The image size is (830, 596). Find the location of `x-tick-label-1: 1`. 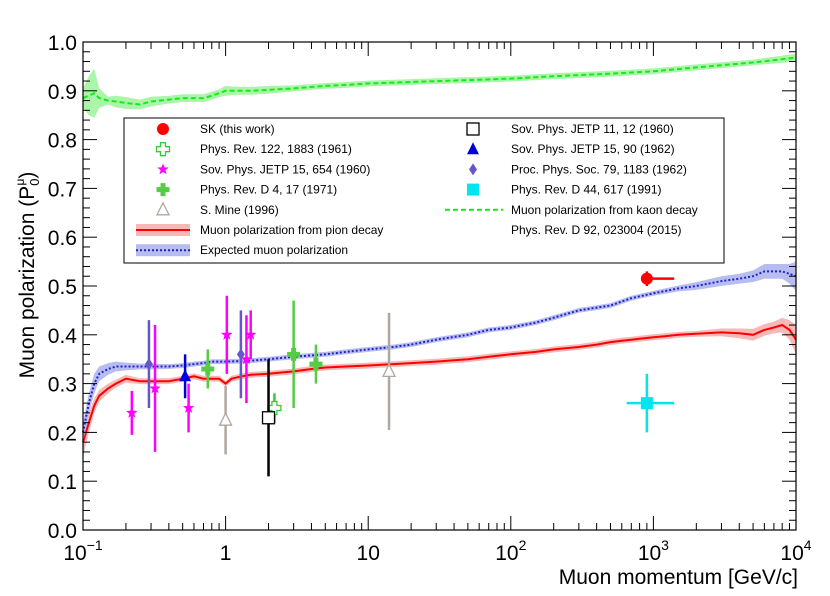

x-tick-label-1: 1 is located at coordinates (226, 553).